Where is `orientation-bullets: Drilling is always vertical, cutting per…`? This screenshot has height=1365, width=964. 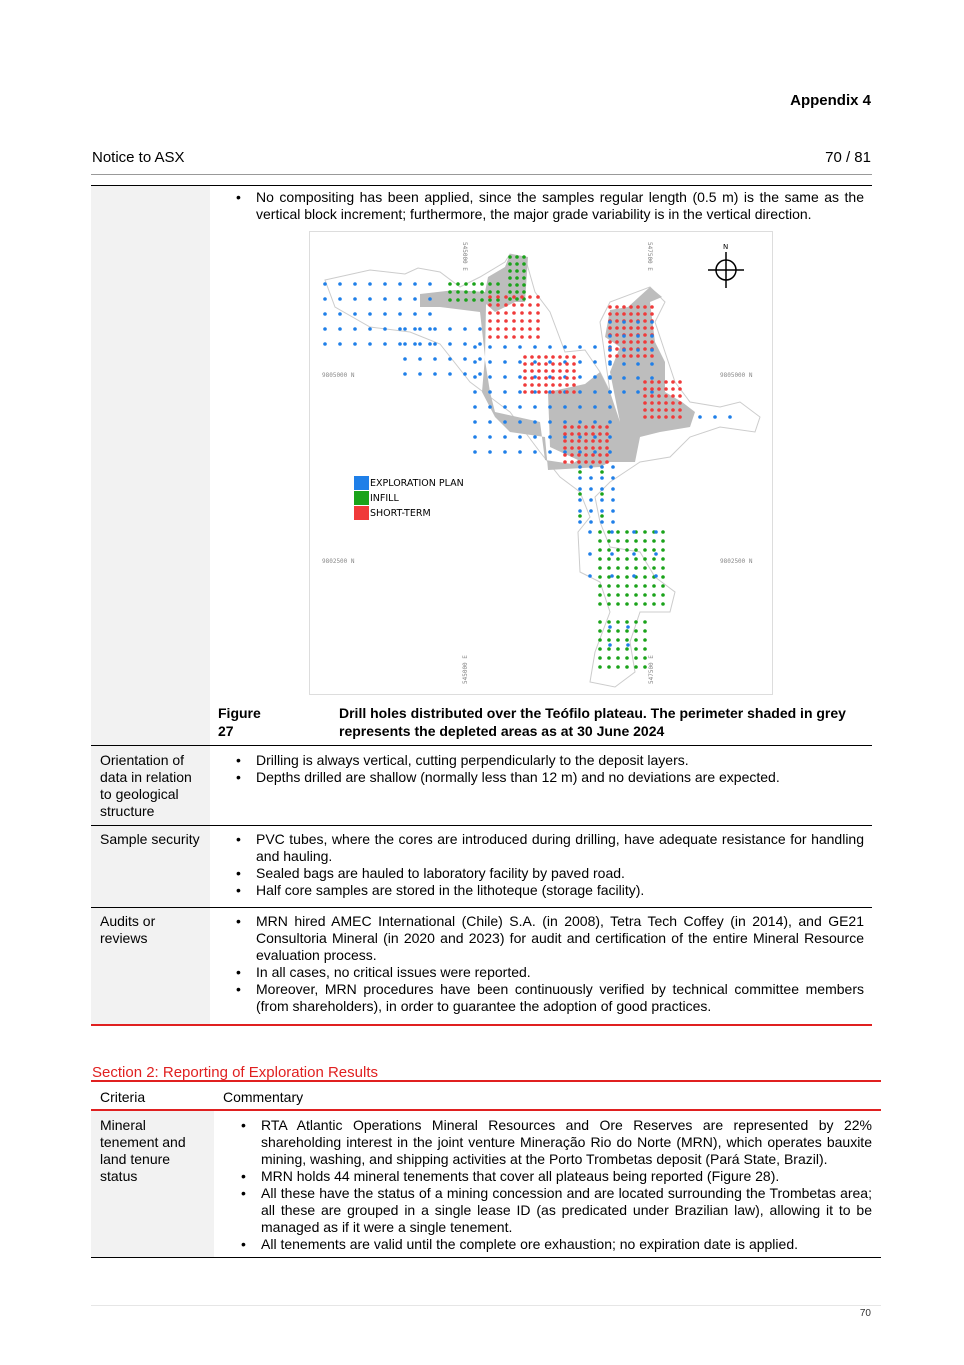
orientation-bullets: Drilling is always vertical, cutting per… is located at coordinates (546, 769).